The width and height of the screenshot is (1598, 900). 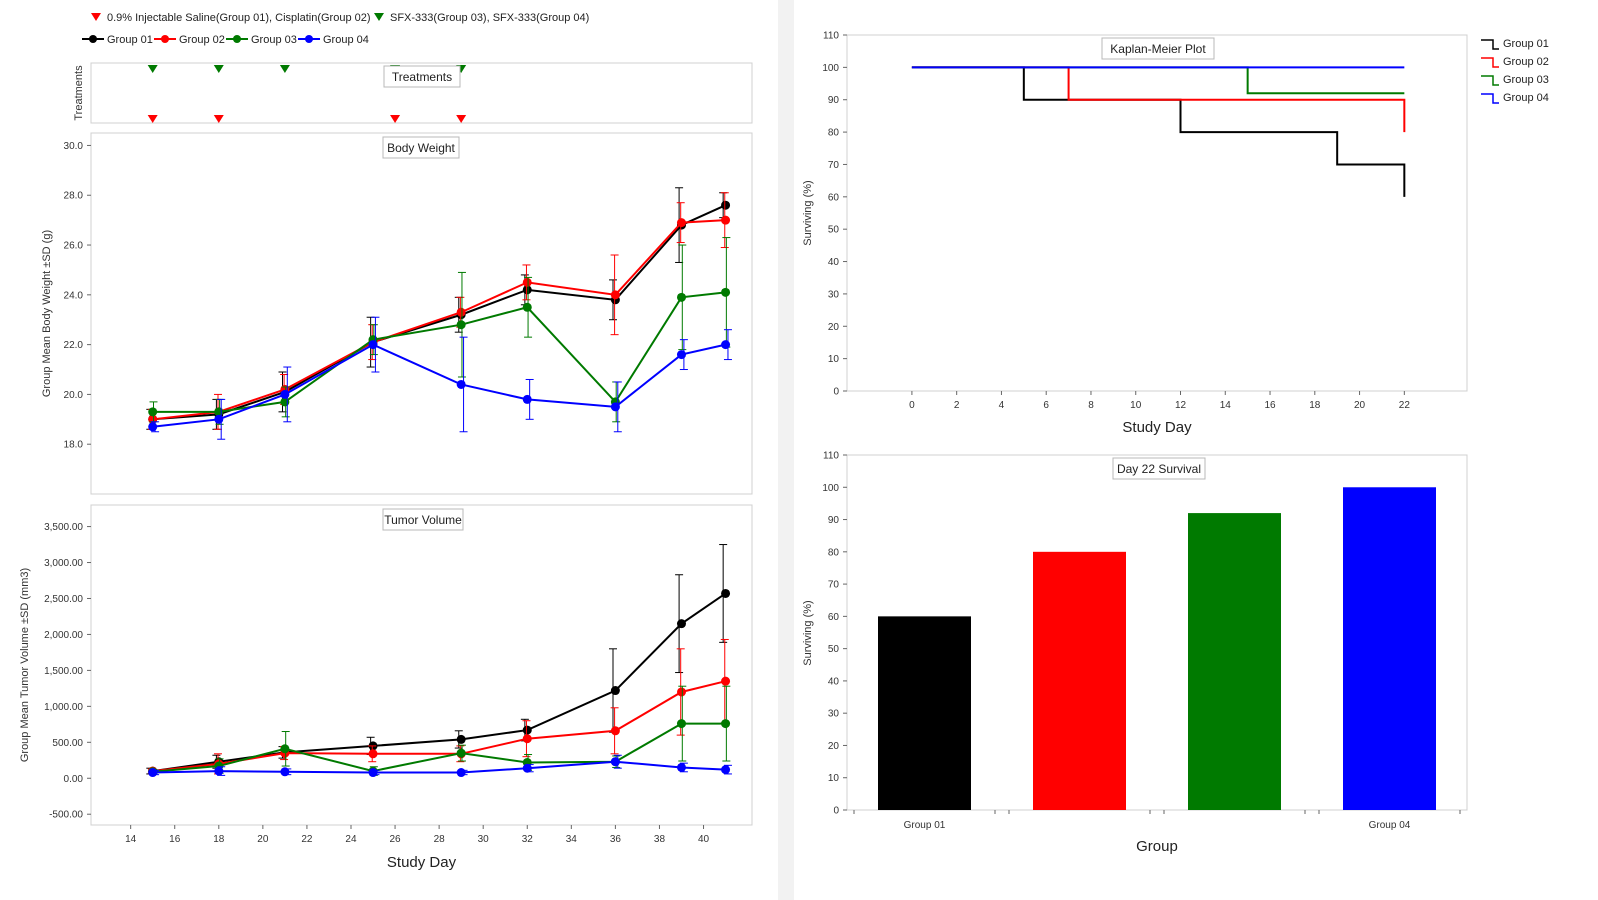 I want to click on x-tick-label: 10, so click(x=1136, y=405).